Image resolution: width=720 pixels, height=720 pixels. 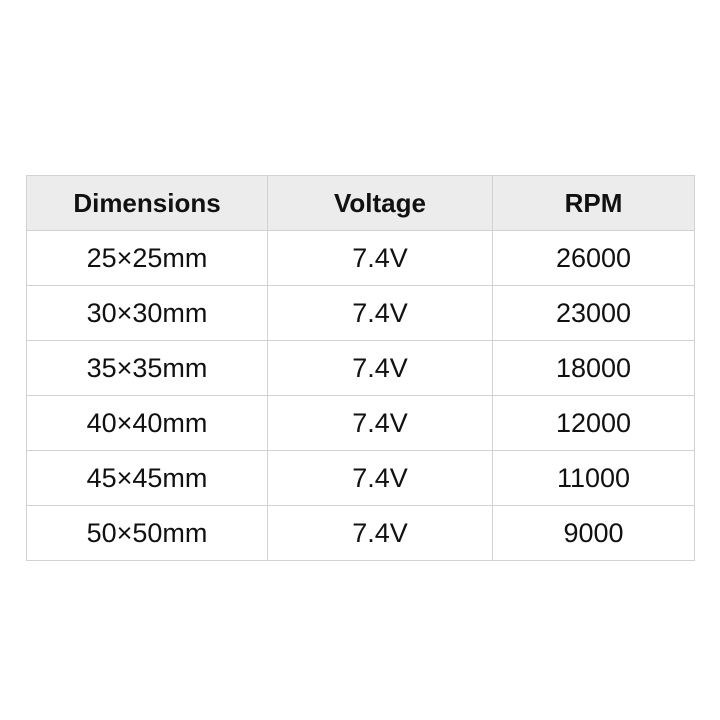 I want to click on cell-rpm: 26000, so click(x=593, y=258).